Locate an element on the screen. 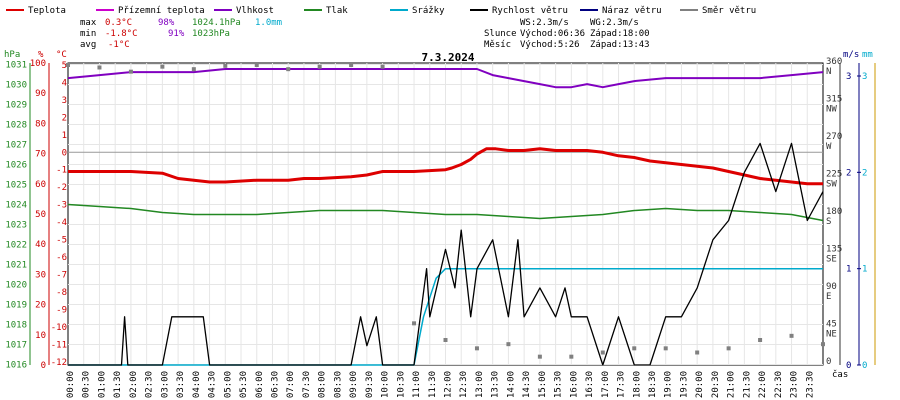 The image size is (900, 400). stat-min-label: min is located at coordinates (88, 34).